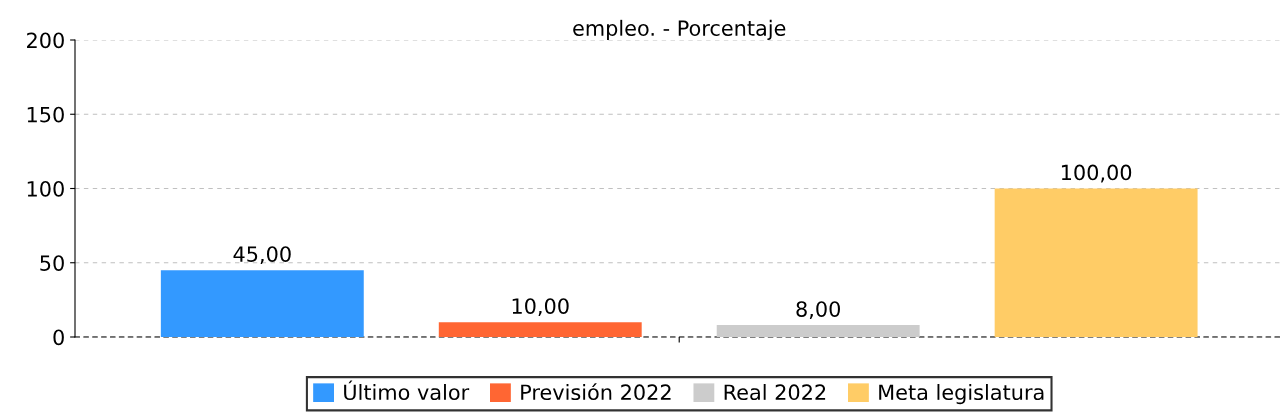 The width and height of the screenshot is (1286, 416). Describe the element at coordinates (540, 307) in the screenshot. I see `data-label: 10,00` at that location.